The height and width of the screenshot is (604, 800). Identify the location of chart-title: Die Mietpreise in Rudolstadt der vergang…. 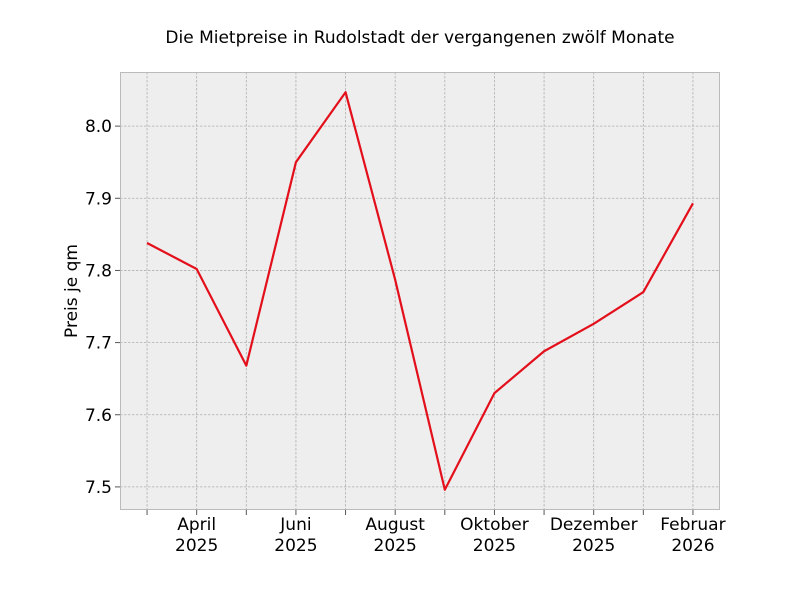
(419, 38).